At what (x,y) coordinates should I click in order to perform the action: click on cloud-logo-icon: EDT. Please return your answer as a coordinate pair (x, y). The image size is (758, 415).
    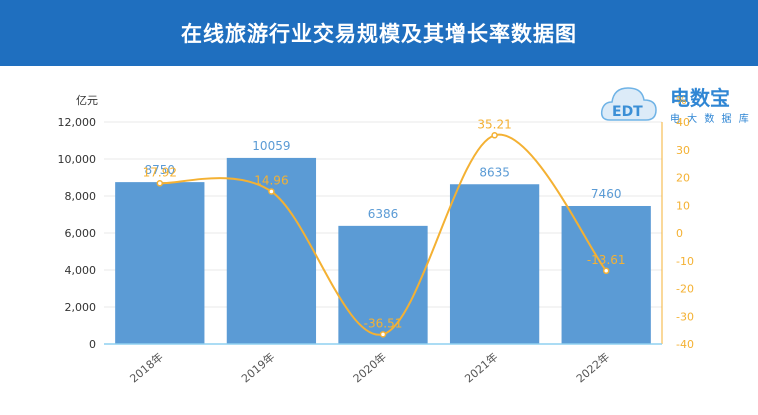
    Looking at the image, I should click on (628, 104).